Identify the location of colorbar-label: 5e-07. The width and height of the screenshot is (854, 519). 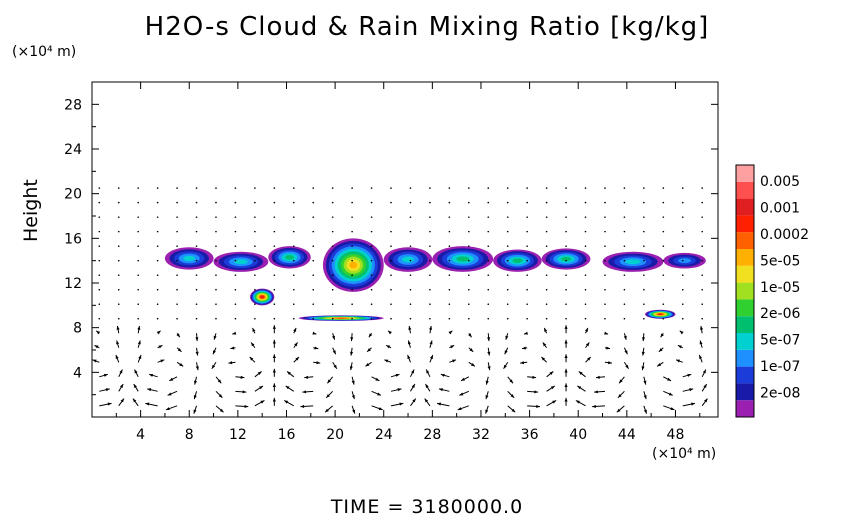
(780, 341).